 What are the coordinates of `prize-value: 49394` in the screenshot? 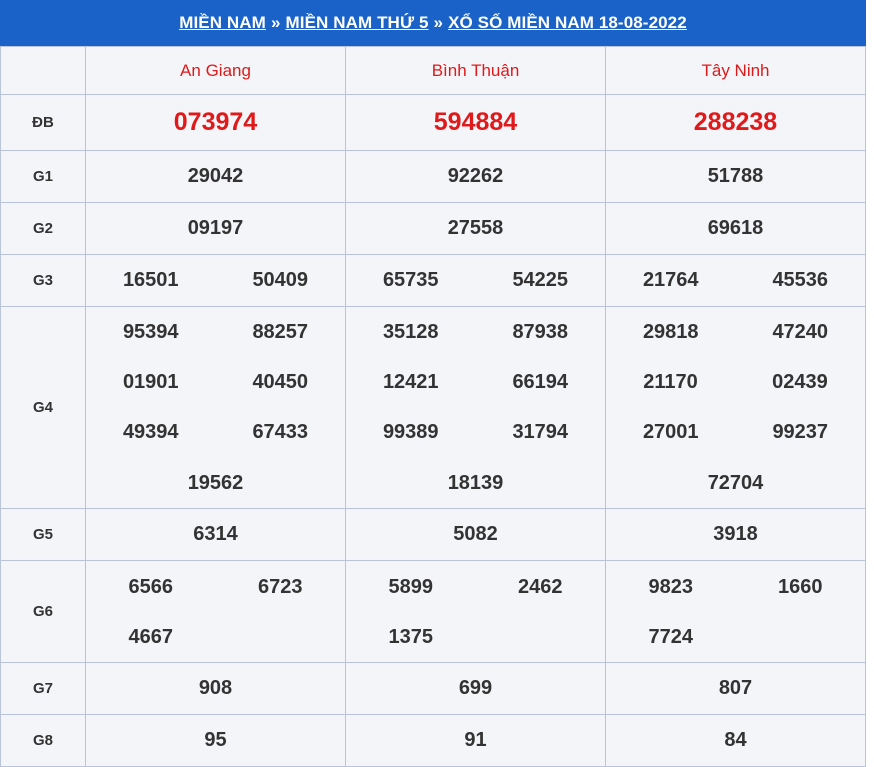 It's located at (150, 432).